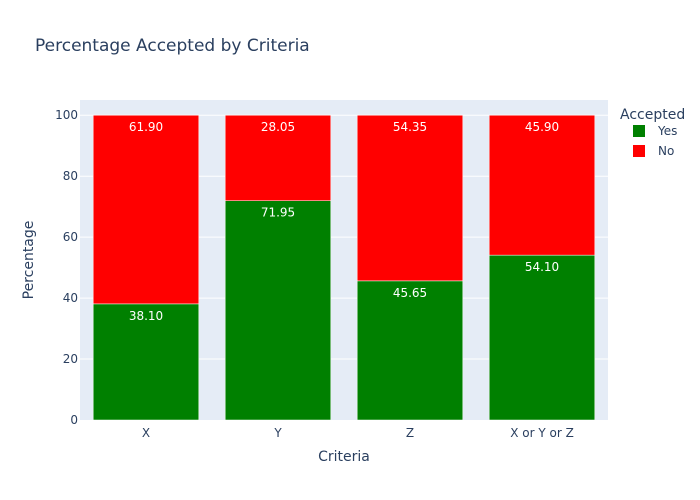  What do you see at coordinates (410, 127) in the screenshot?
I see `bar-value-label: 54.35` at bounding box center [410, 127].